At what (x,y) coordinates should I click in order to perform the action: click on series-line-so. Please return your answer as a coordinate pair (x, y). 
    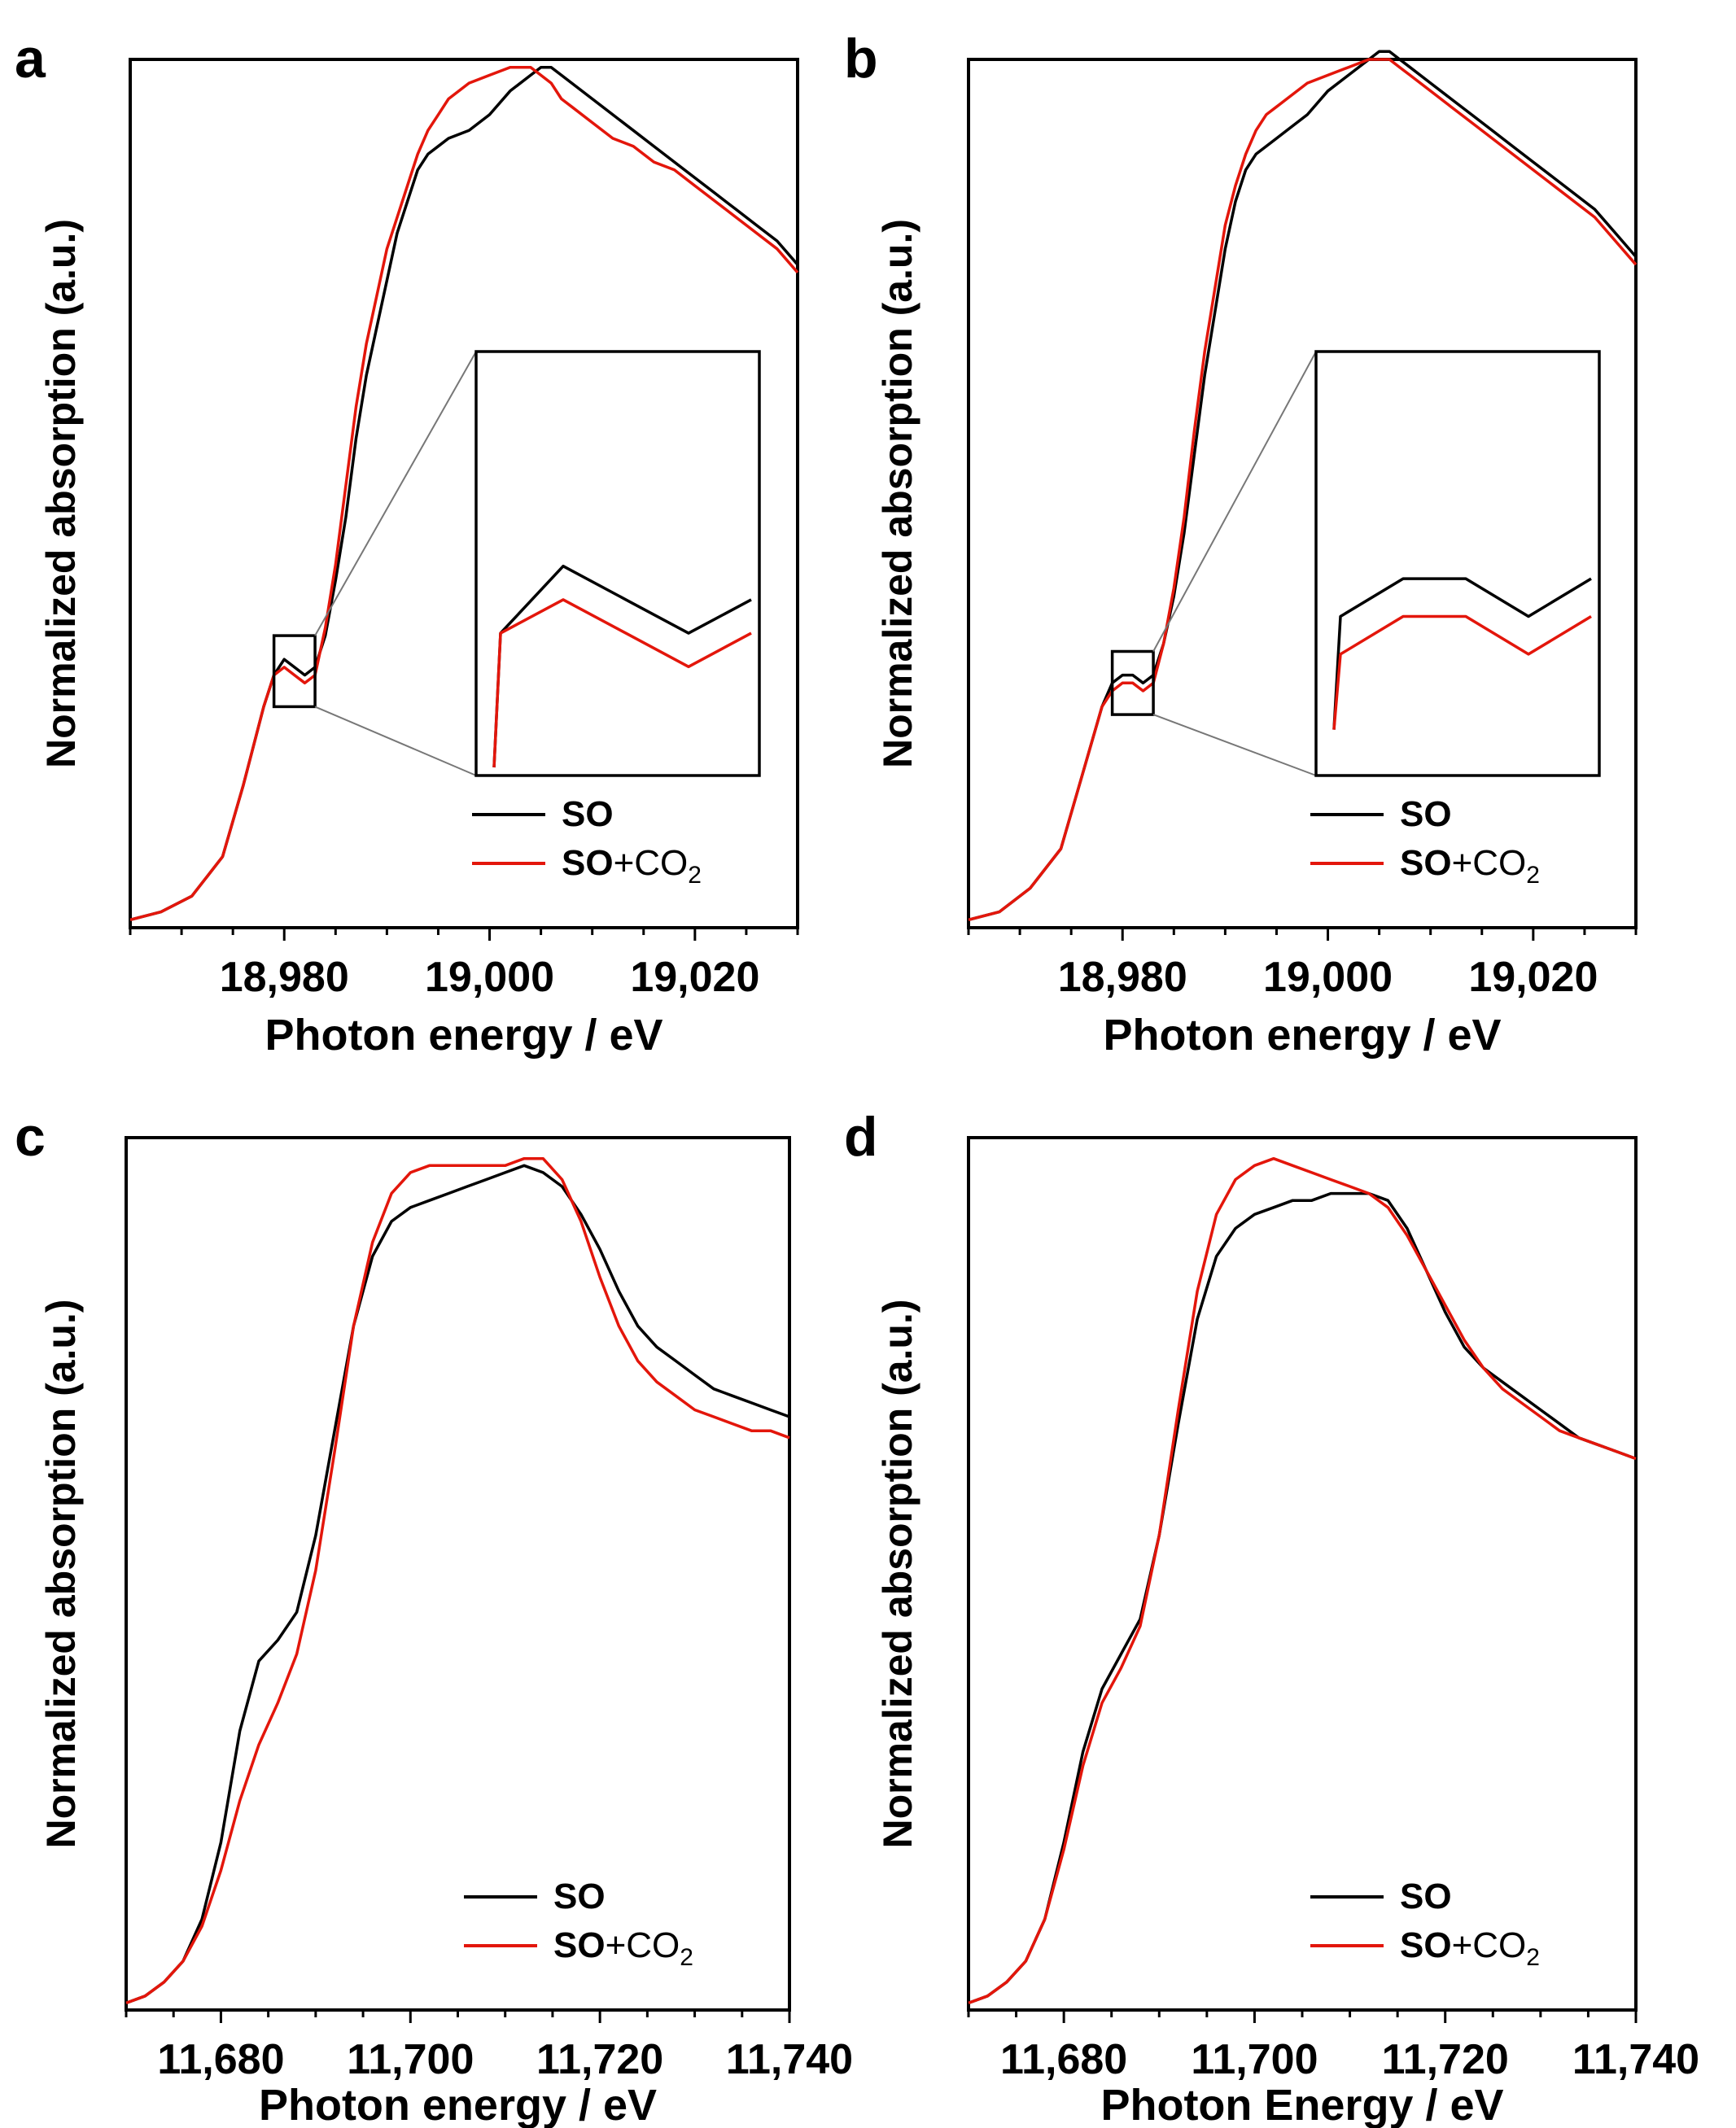
    Looking at the image, I should click on (1302, 1598).